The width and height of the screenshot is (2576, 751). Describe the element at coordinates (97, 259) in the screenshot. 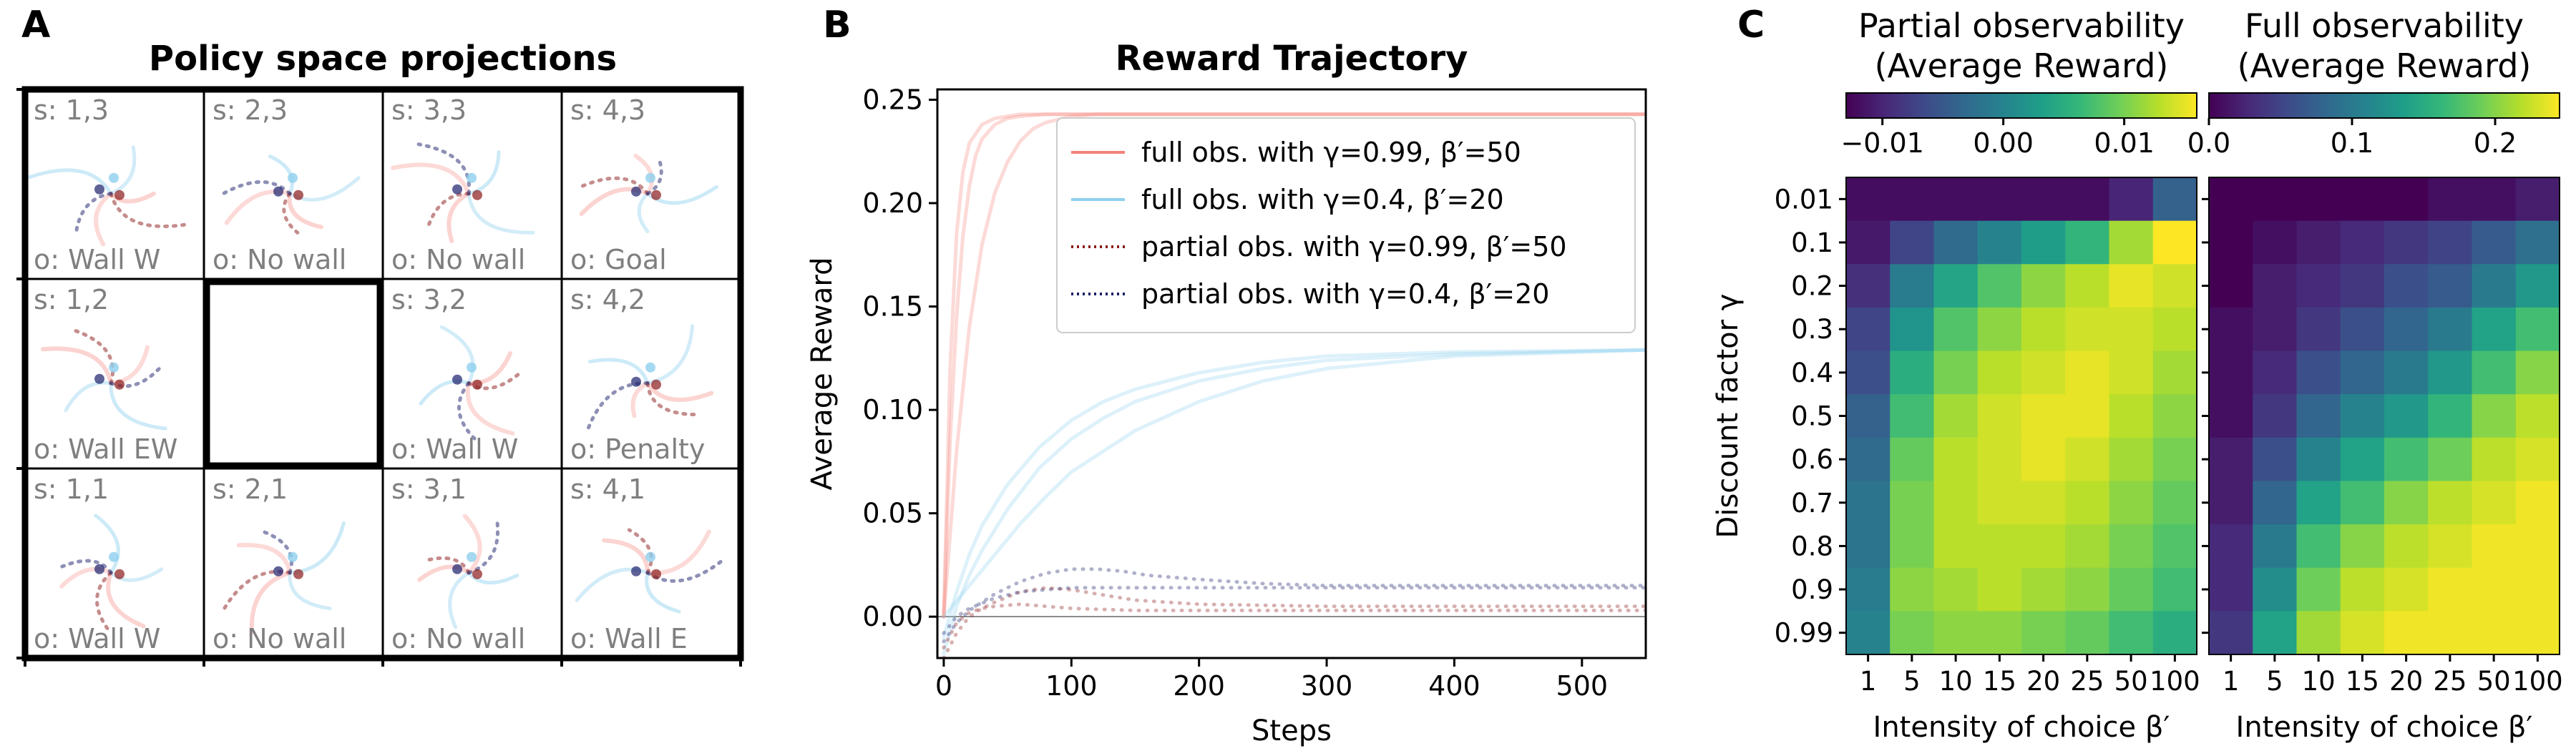

I see `cell-observation-label: o: Wall W` at that location.